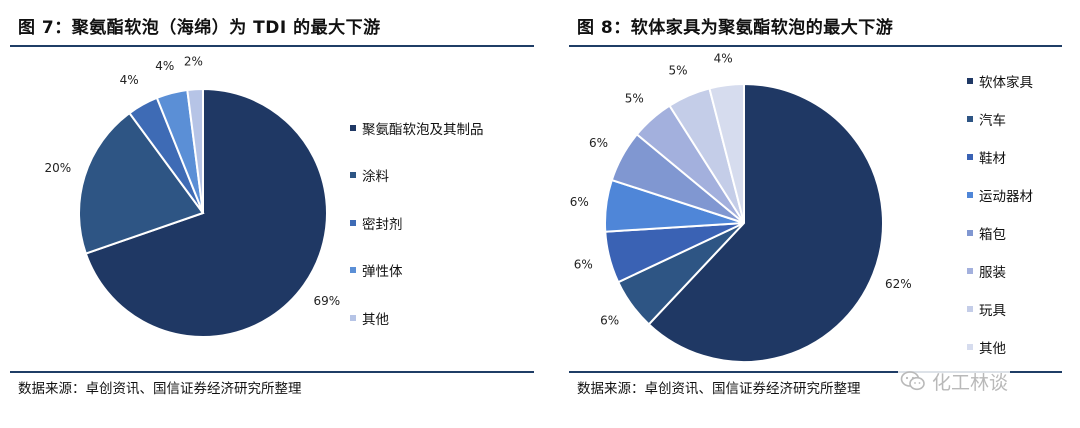 The image size is (1080, 428). Describe the element at coordinates (898, 284) in the screenshot. I see `data-label: 62%` at that location.